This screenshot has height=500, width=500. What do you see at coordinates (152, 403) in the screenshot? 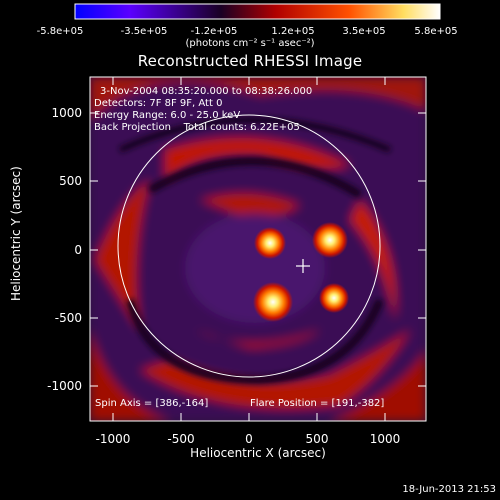
I see `spin-axis-label: Spin Axis = [386,-164]` at bounding box center [152, 403].